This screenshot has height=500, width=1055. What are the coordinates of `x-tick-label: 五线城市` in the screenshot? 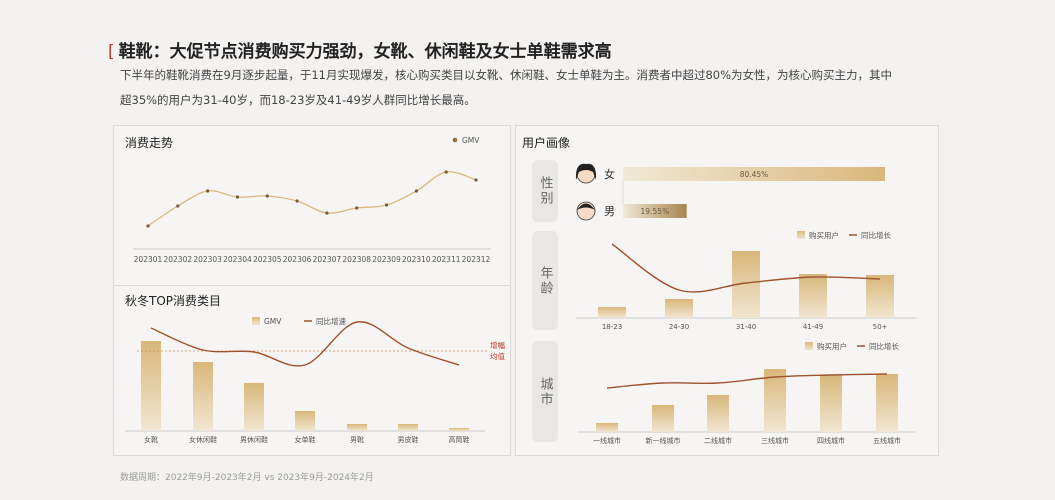 It's located at (887, 440).